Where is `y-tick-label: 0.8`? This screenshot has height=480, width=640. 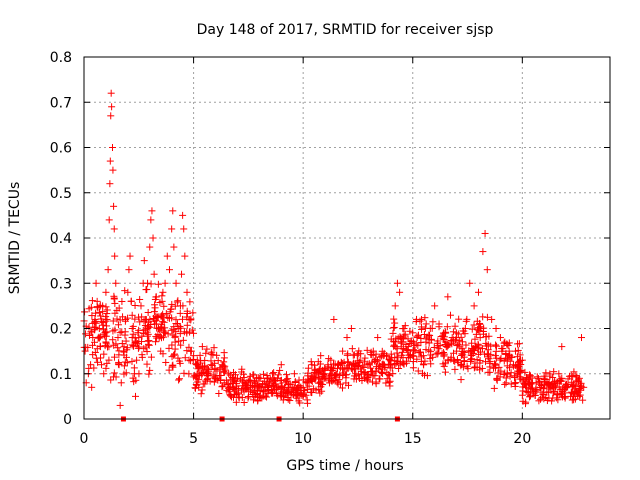
y-tick-label: 0.8 is located at coordinates (61, 58).